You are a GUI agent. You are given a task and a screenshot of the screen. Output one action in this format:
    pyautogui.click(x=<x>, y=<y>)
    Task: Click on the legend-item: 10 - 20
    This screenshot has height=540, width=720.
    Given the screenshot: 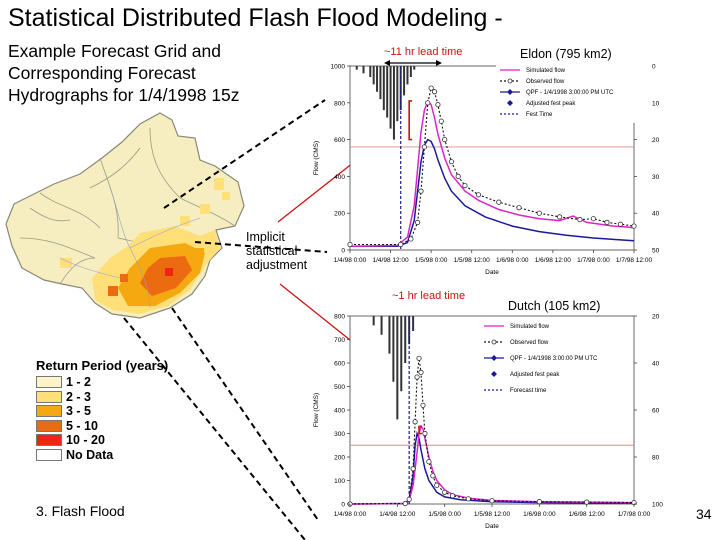 What is the action you would take?
    pyautogui.click(x=111, y=440)
    